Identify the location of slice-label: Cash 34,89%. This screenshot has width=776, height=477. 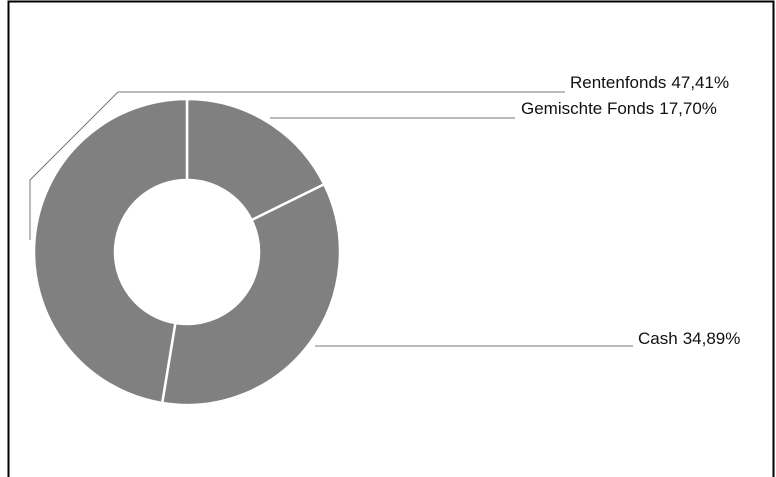
(689, 338).